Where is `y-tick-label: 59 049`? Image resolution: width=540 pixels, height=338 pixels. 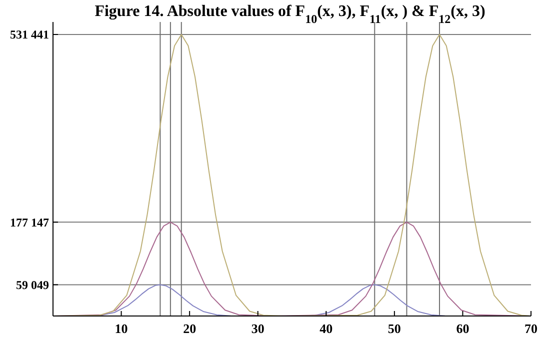 y-tick-label: 59 049 is located at coordinates (32, 285).